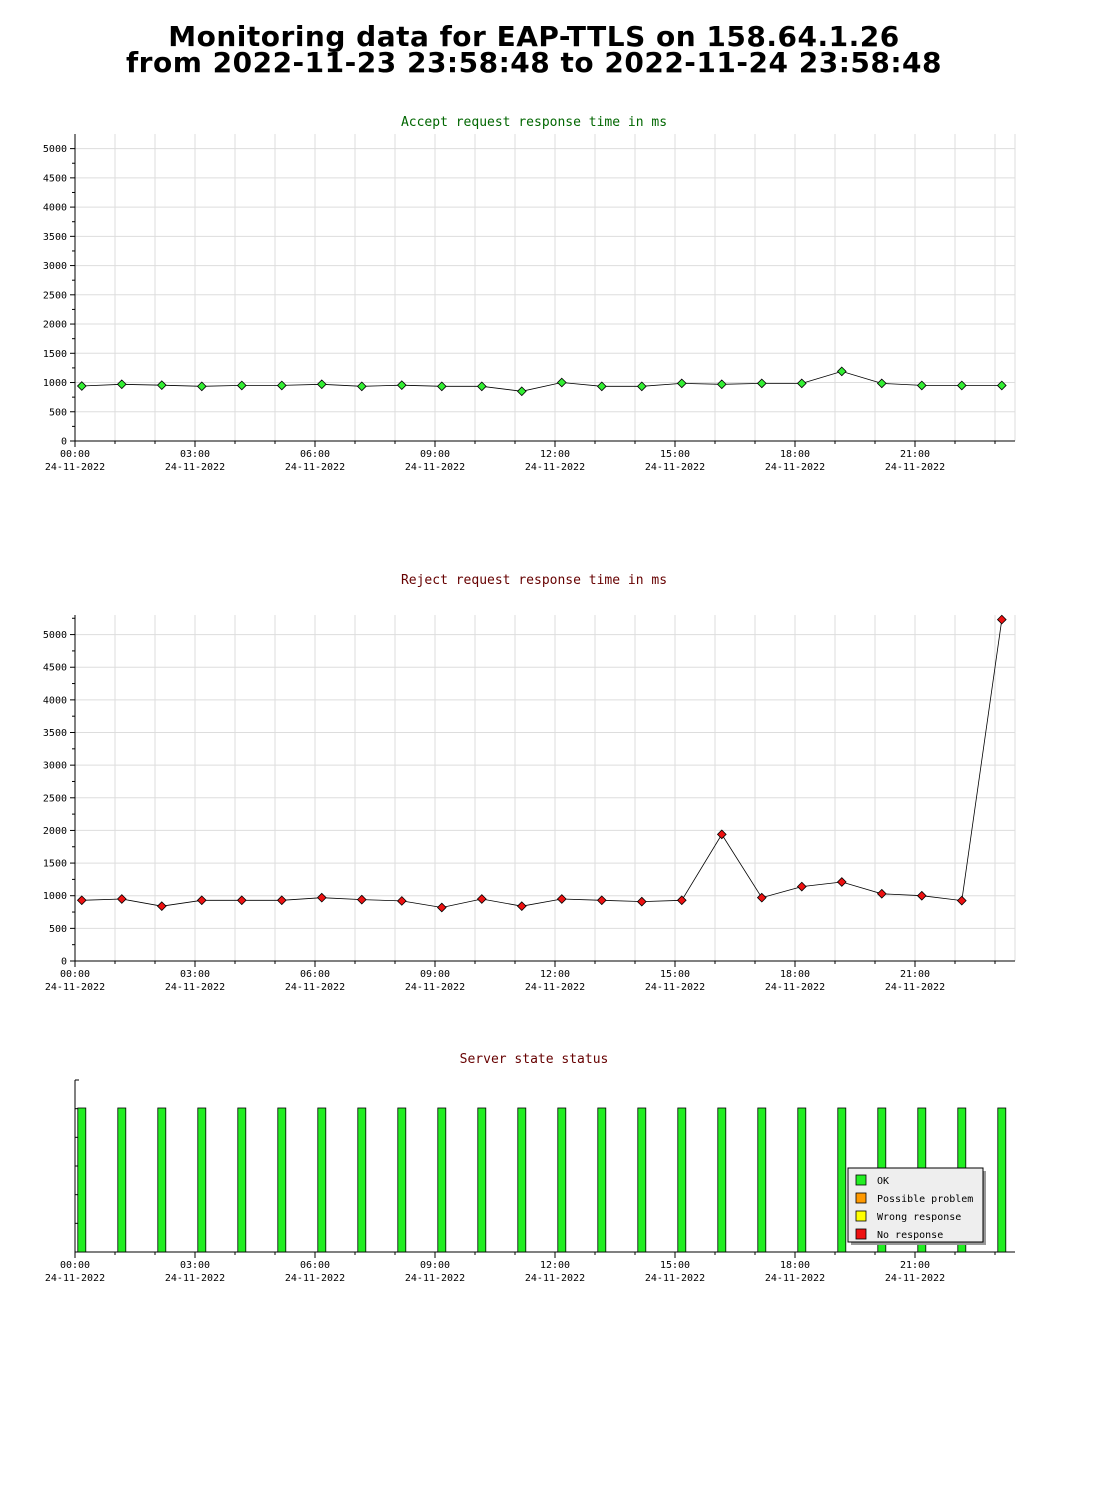  I want to click on y-tick-label: 4000, so click(55, 208).